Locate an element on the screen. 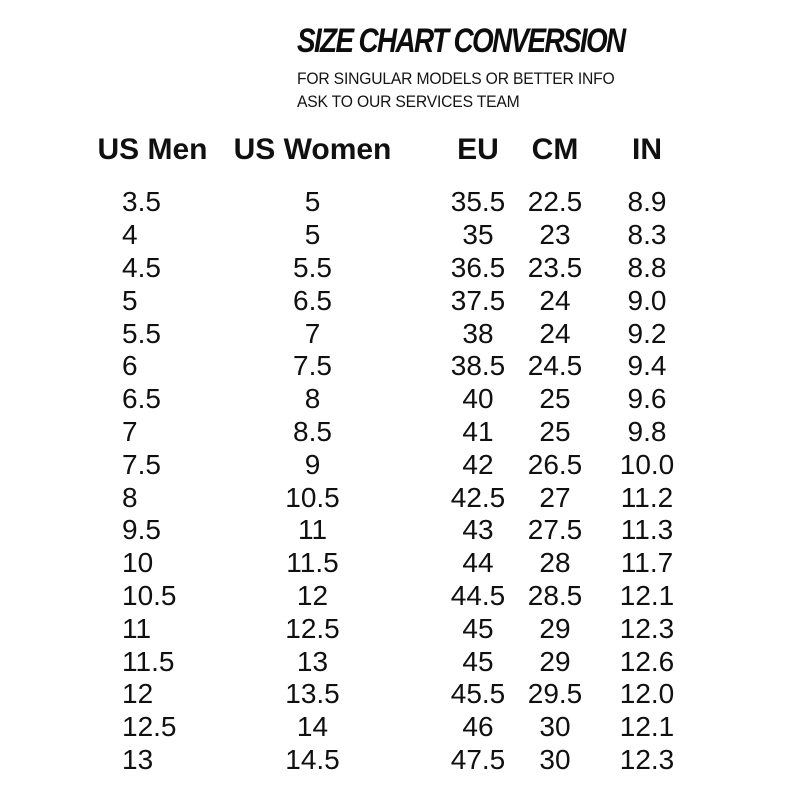 The width and height of the screenshot is (800, 800). table-cell: 41 is located at coordinates (478, 431).